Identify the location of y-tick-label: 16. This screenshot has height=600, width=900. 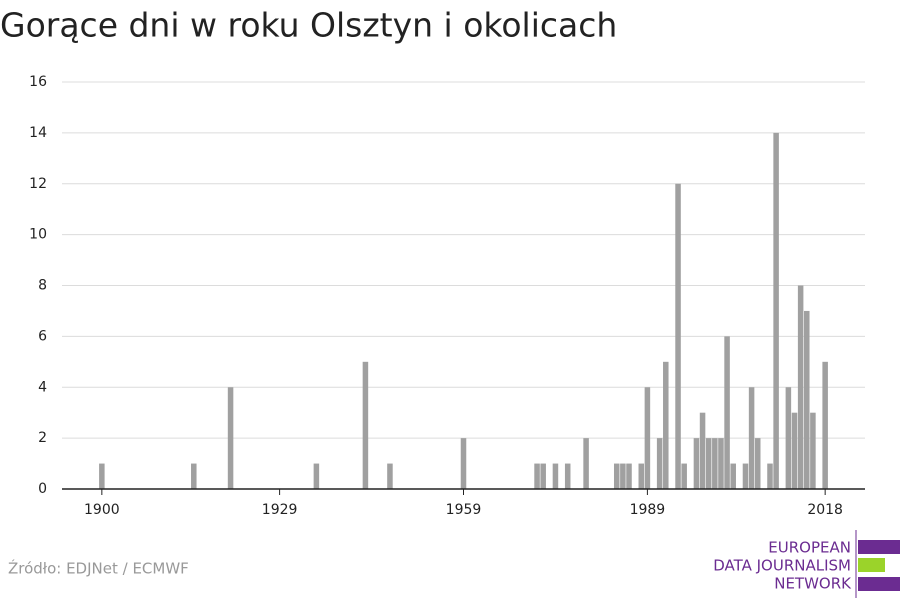
(38, 82).